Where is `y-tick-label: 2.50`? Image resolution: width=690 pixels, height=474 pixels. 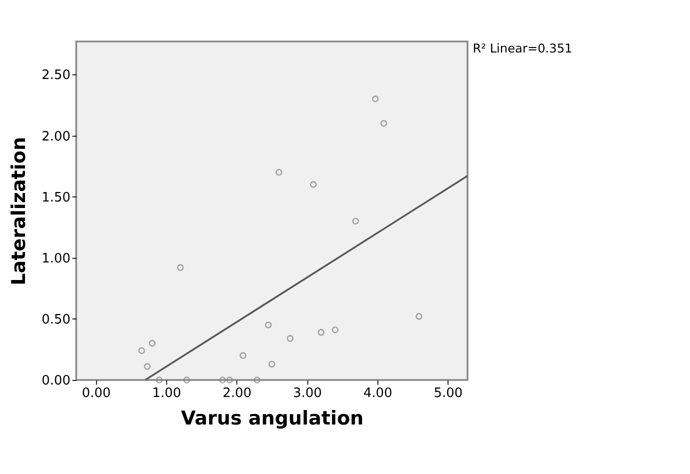
y-tick-label: 2.50 is located at coordinates (56, 76).